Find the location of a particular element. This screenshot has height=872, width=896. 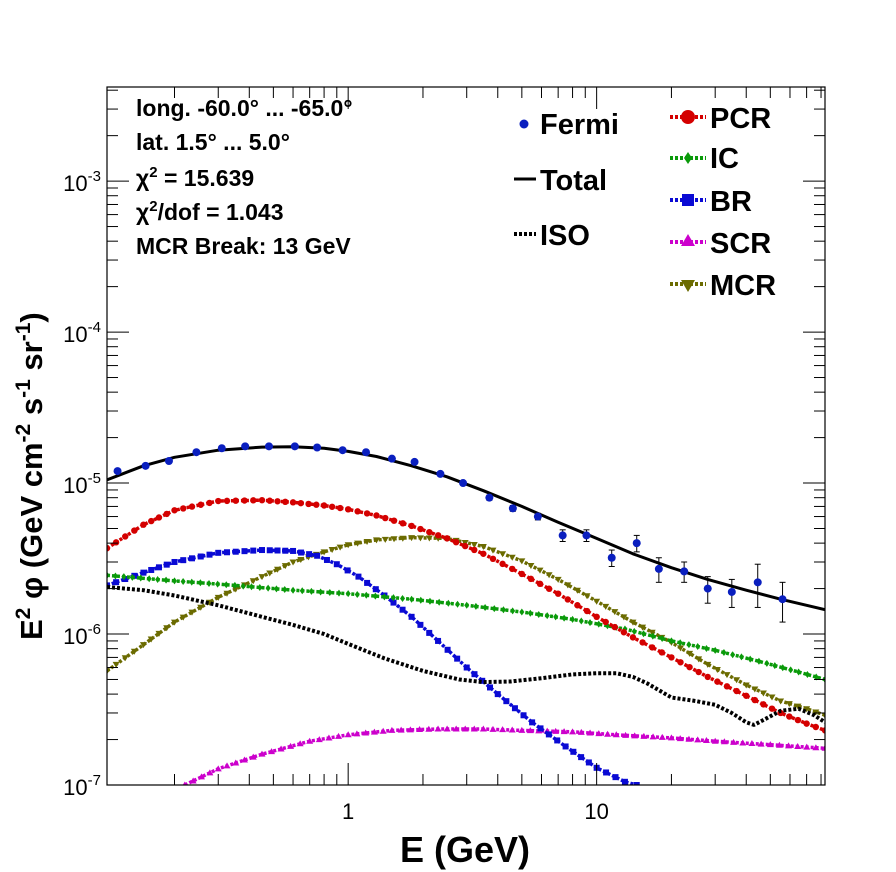

legend-br-marker is located at coordinates (688, 200).